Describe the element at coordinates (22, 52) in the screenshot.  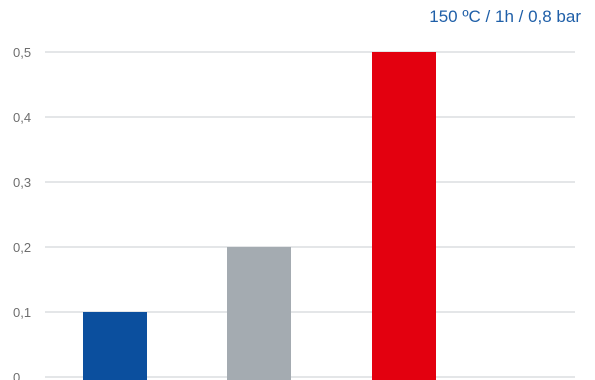
I see `y-tick-label: 0,5` at that location.